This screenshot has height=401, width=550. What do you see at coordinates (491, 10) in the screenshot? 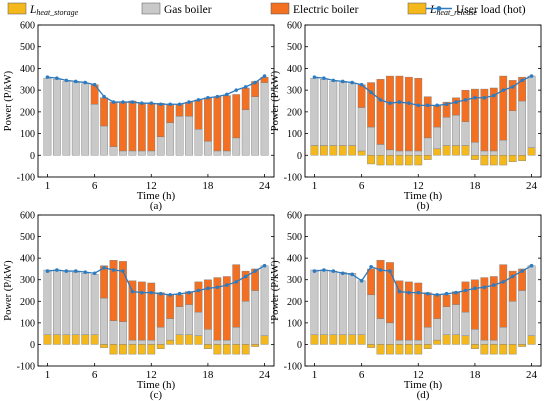
I see `legend-label-load: User load (hot)` at bounding box center [491, 10].